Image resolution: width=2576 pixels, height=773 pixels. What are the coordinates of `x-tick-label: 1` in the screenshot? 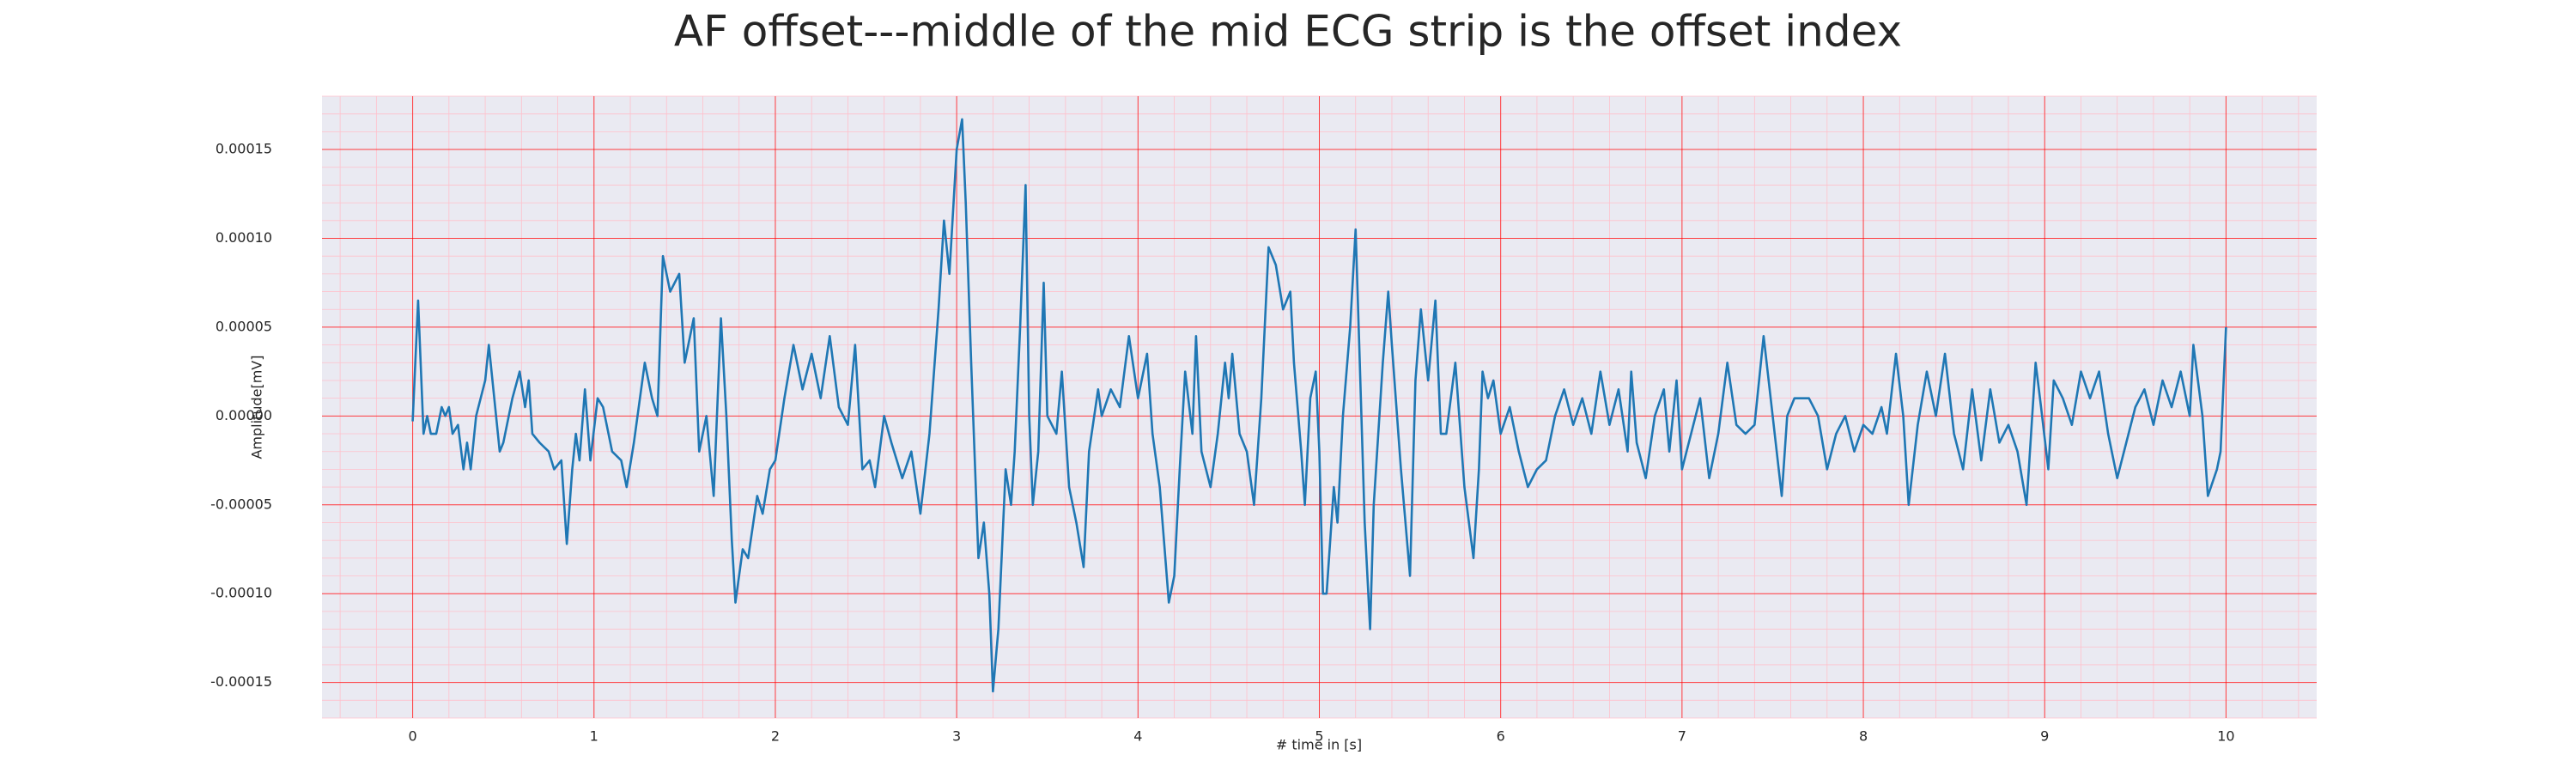 It's located at (594, 736).